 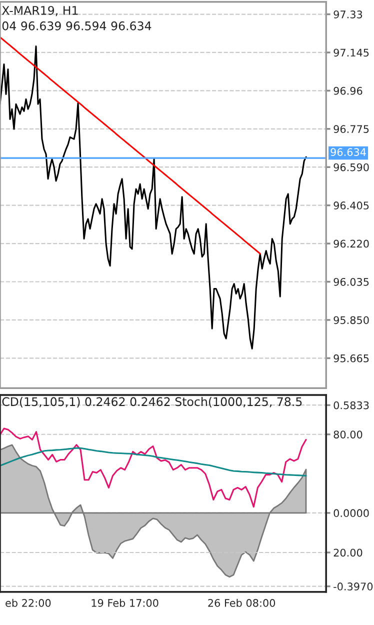 I want to click on y-tick-label: 96.405, so click(x=351, y=206).